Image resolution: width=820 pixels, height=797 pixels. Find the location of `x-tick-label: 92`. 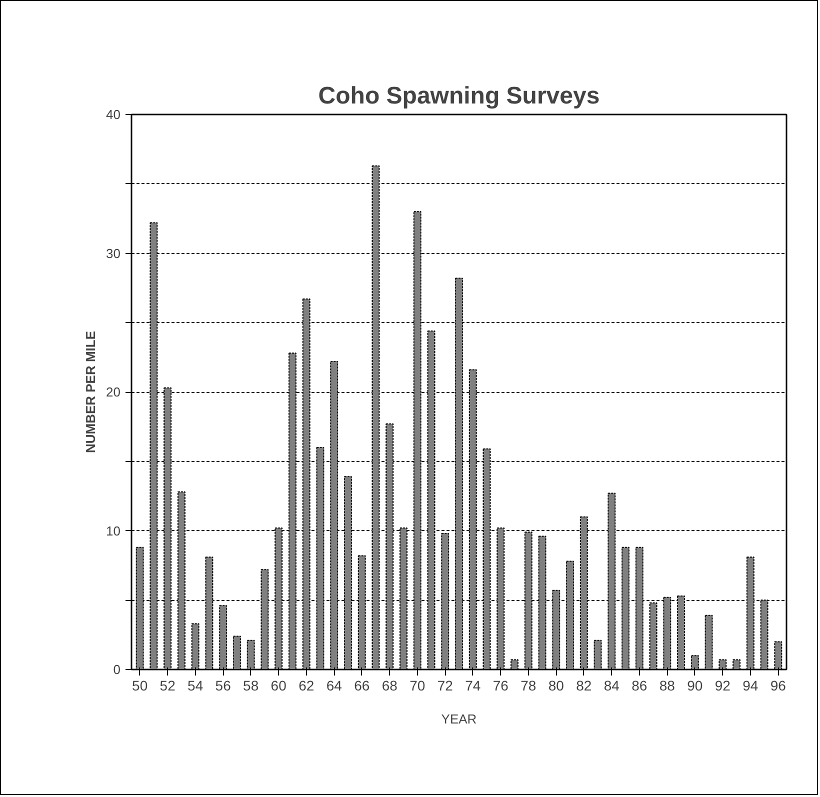

x-tick-label: 92 is located at coordinates (722, 686).